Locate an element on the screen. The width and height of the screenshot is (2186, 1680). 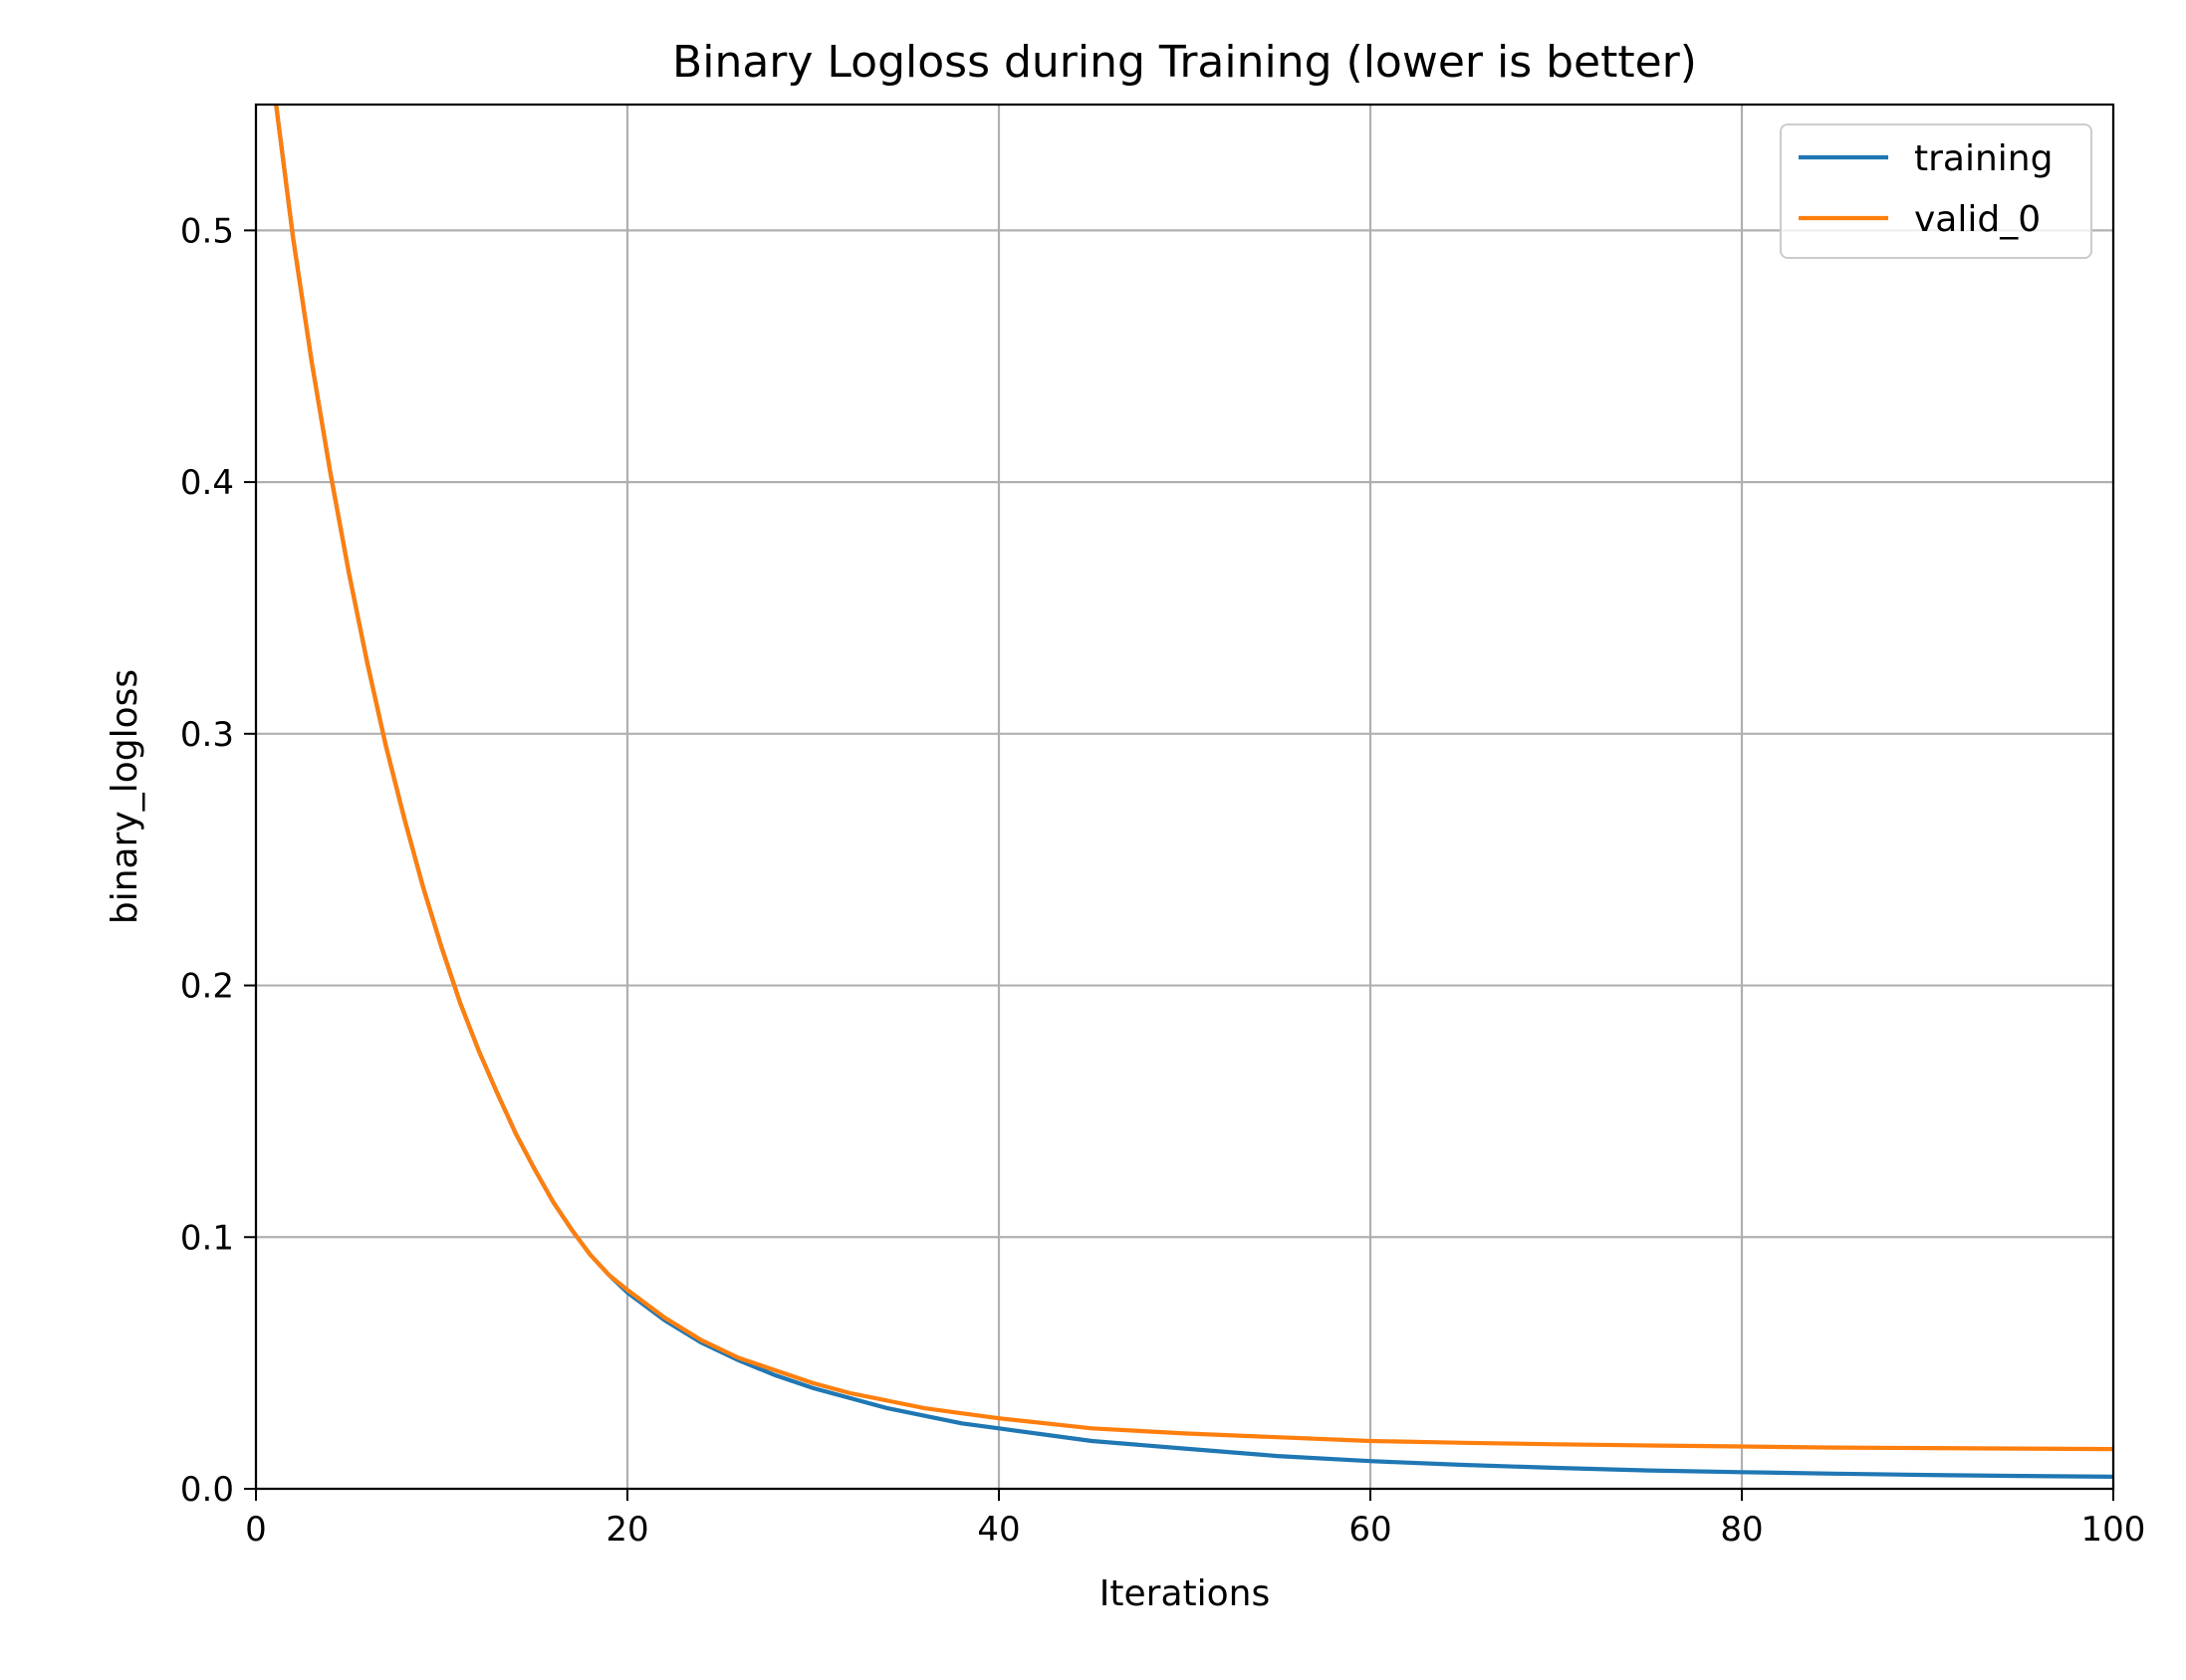
x-tick-label: 0 is located at coordinates (256, 1530).